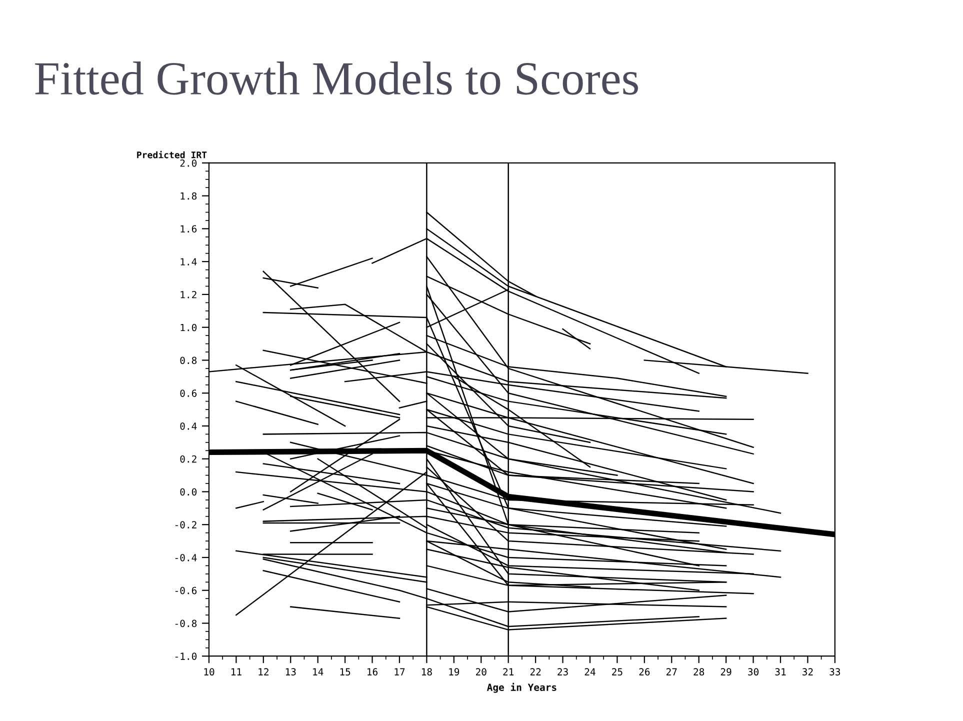 This screenshot has width=963, height=721. What do you see at coordinates (399, 672) in the screenshot?
I see `x-tick-label: 17` at bounding box center [399, 672].